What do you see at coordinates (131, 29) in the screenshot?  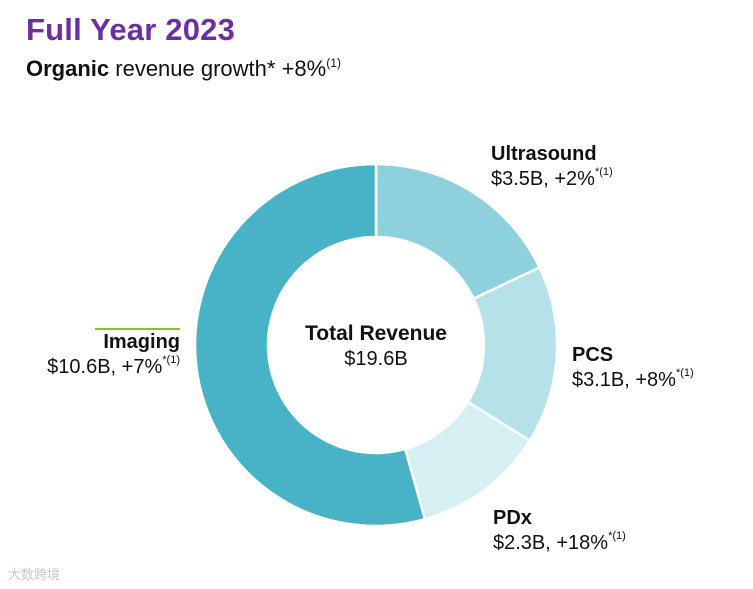 I see `chart-title: Full Year 2023` at bounding box center [131, 29].